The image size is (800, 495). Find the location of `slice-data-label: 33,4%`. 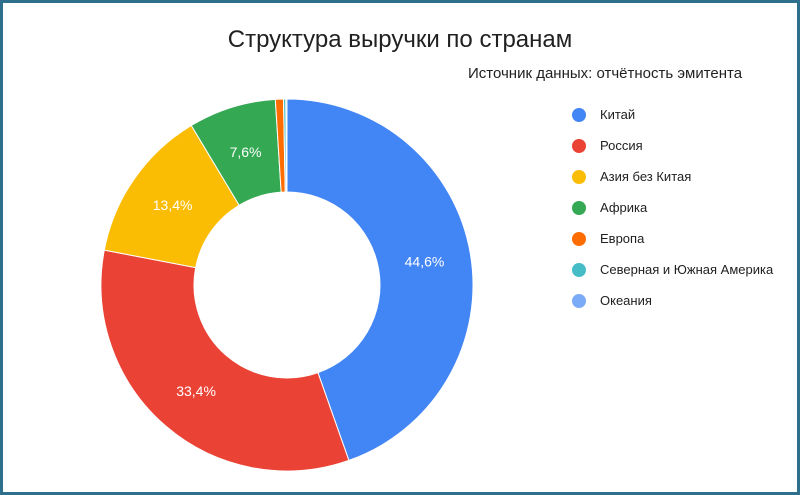

slice-data-label: 33,4% is located at coordinates (196, 391).